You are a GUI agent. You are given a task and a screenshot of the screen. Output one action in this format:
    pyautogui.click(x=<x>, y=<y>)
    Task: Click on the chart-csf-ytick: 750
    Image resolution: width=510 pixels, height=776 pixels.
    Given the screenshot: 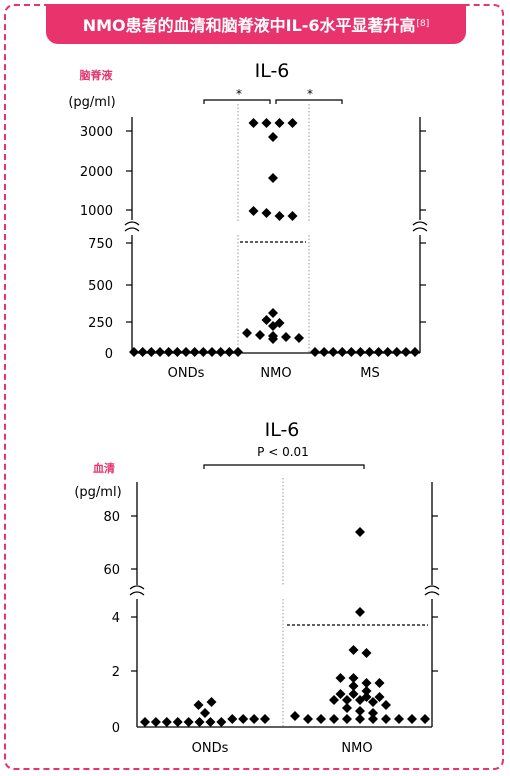 What is the action you would take?
    pyautogui.click(x=100, y=244)
    